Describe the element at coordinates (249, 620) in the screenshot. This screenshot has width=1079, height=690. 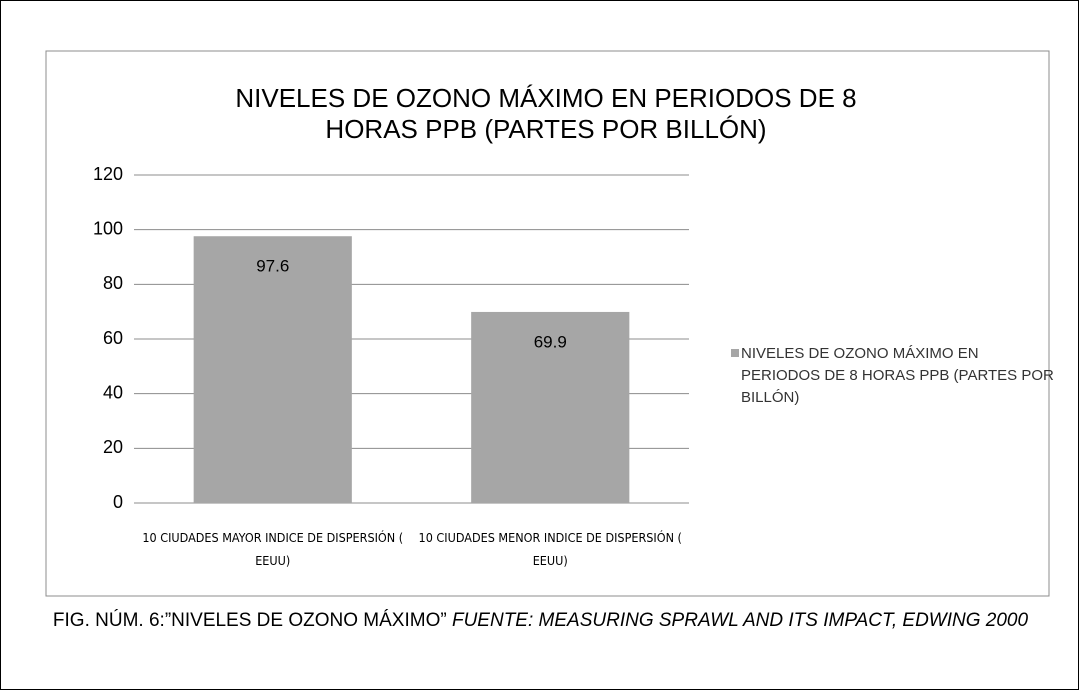
I see `caption-text: FIG. NÚM. 6:”NIVELES DE OZONO MÁXIMO”` at that location.